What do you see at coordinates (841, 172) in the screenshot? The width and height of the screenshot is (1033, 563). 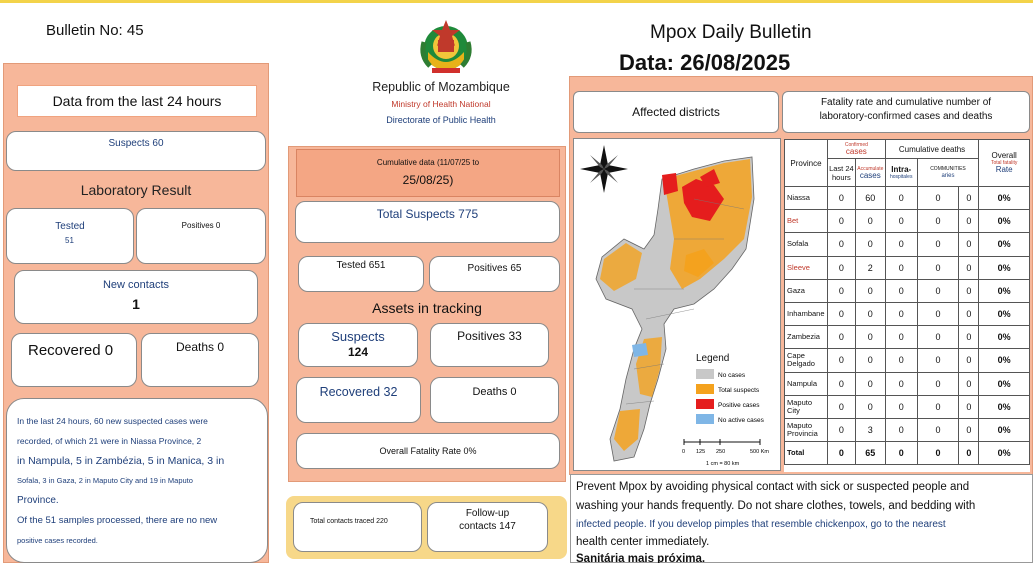 I see `header-last24: Last 24 hours` at bounding box center [841, 172].